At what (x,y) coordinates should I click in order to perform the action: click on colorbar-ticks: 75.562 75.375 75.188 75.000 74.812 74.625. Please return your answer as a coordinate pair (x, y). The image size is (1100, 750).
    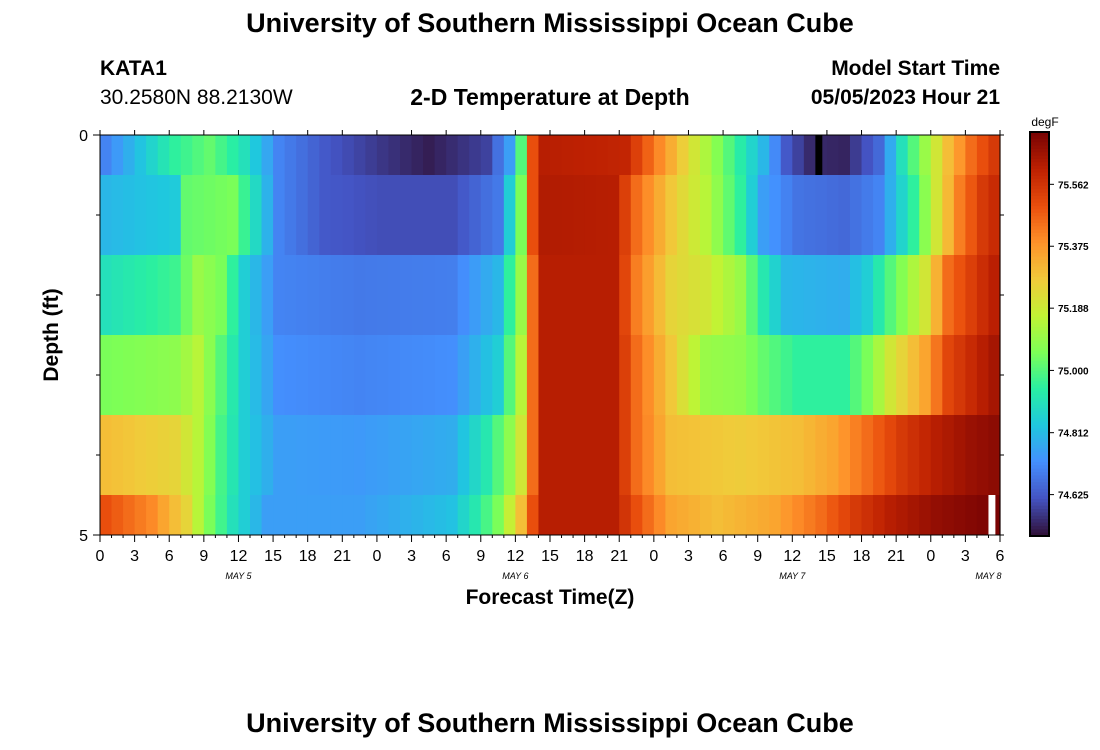
    Looking at the image, I should click on (1069, 341).